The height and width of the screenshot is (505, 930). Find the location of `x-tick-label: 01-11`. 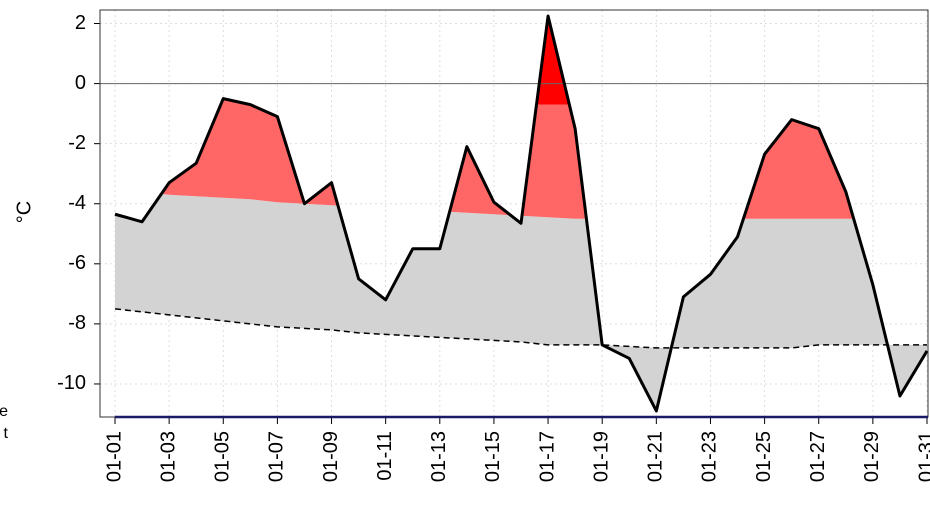

x-tick-label: 01-11 is located at coordinates (385, 456).